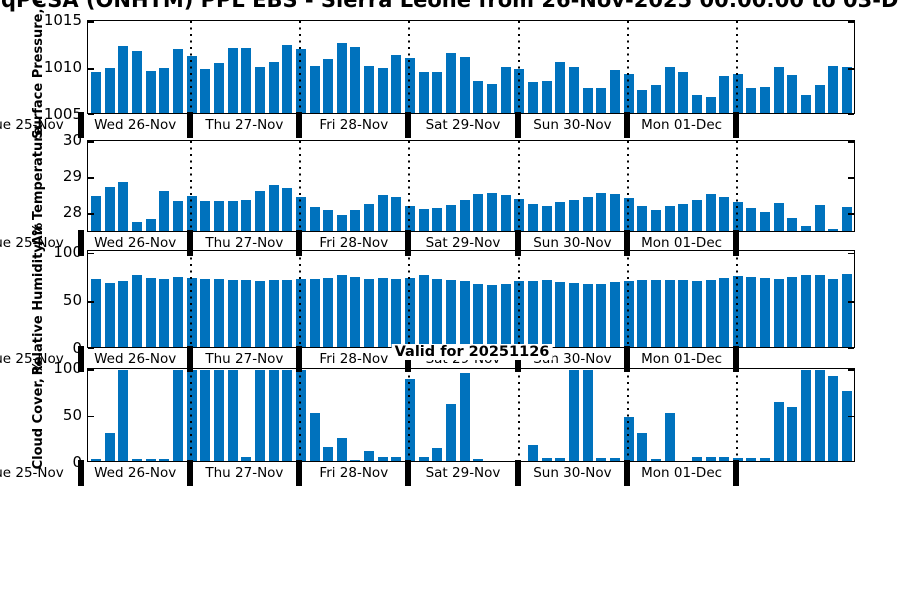 The width and height of the screenshot is (900, 600). Describe the element at coordinates (67, 368) in the screenshot. I see `y-tick-label: 100` at that location.